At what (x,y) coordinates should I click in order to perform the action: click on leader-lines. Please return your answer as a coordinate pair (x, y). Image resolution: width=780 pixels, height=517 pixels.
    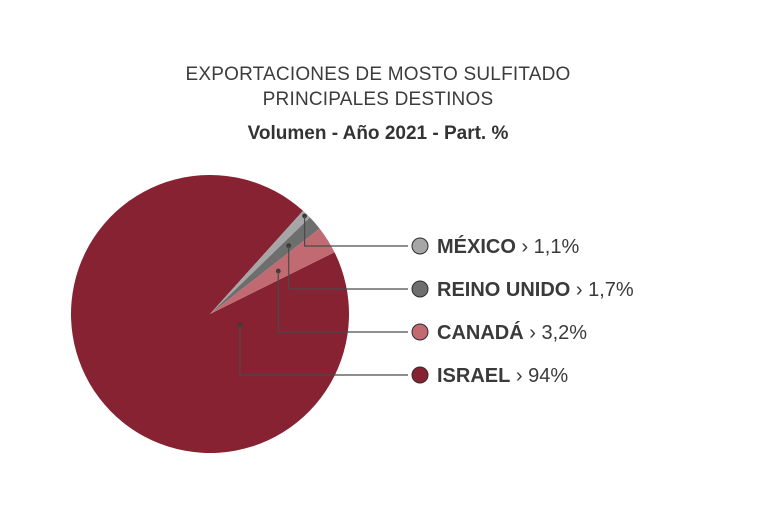
    Looking at the image, I should click on (322, 294).